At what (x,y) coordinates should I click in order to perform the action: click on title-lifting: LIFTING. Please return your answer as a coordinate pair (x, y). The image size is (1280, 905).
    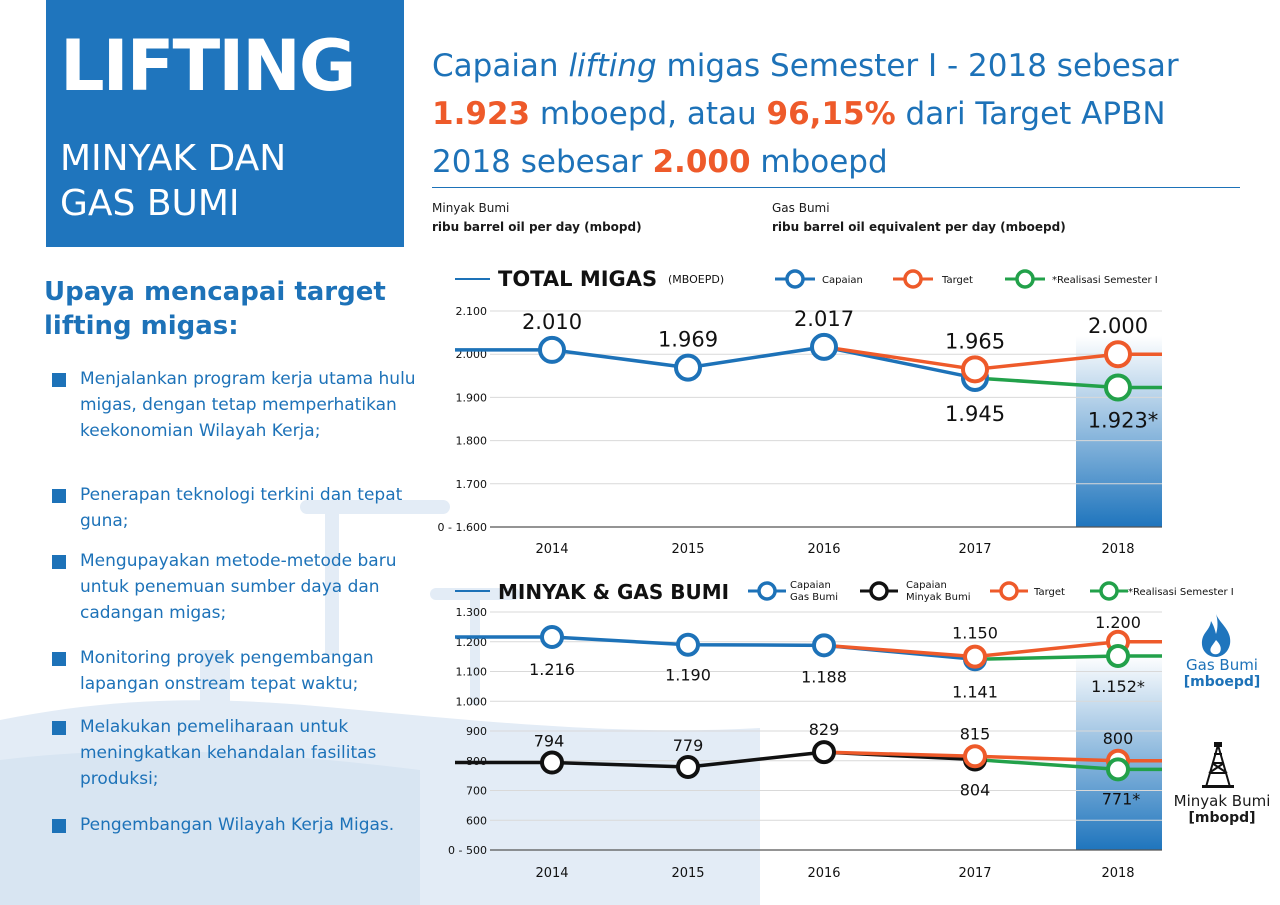
    Looking at the image, I should click on (208, 66).